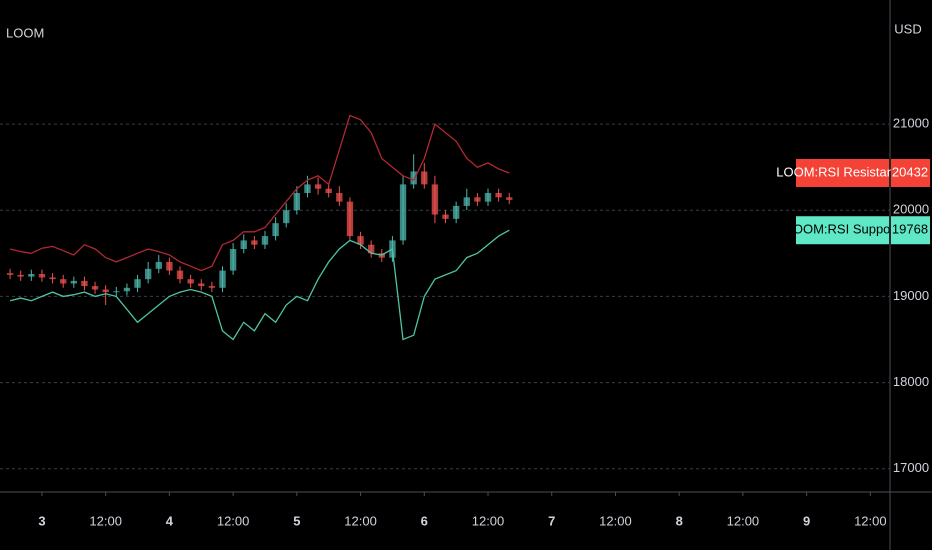 This screenshot has width=932, height=550. Describe the element at coordinates (551, 520) in the screenshot. I see `x-tick-label: 7` at that location.